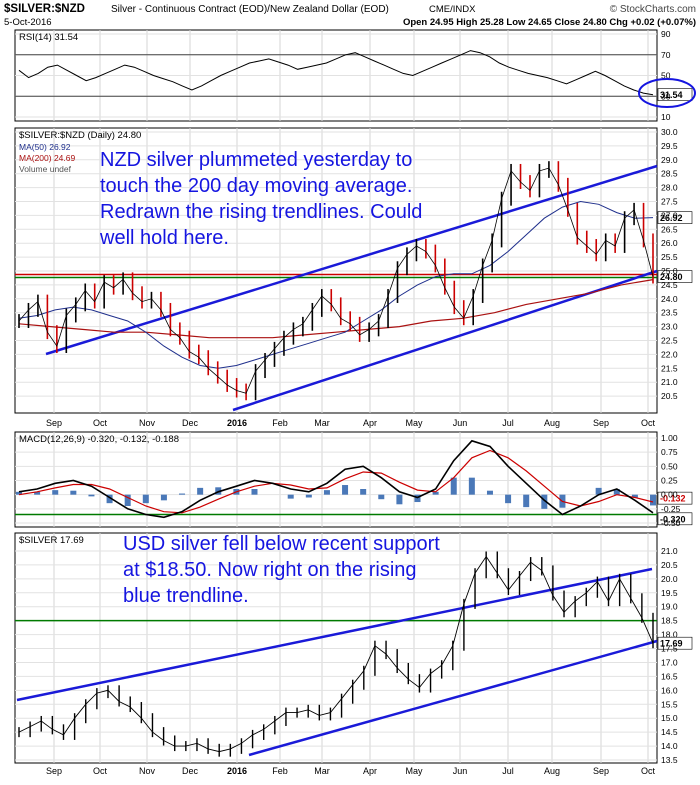 The width and height of the screenshot is (700, 785). What do you see at coordinates (508, 423) in the screenshot?
I see `x-tick-label-price: Jul` at bounding box center [508, 423].